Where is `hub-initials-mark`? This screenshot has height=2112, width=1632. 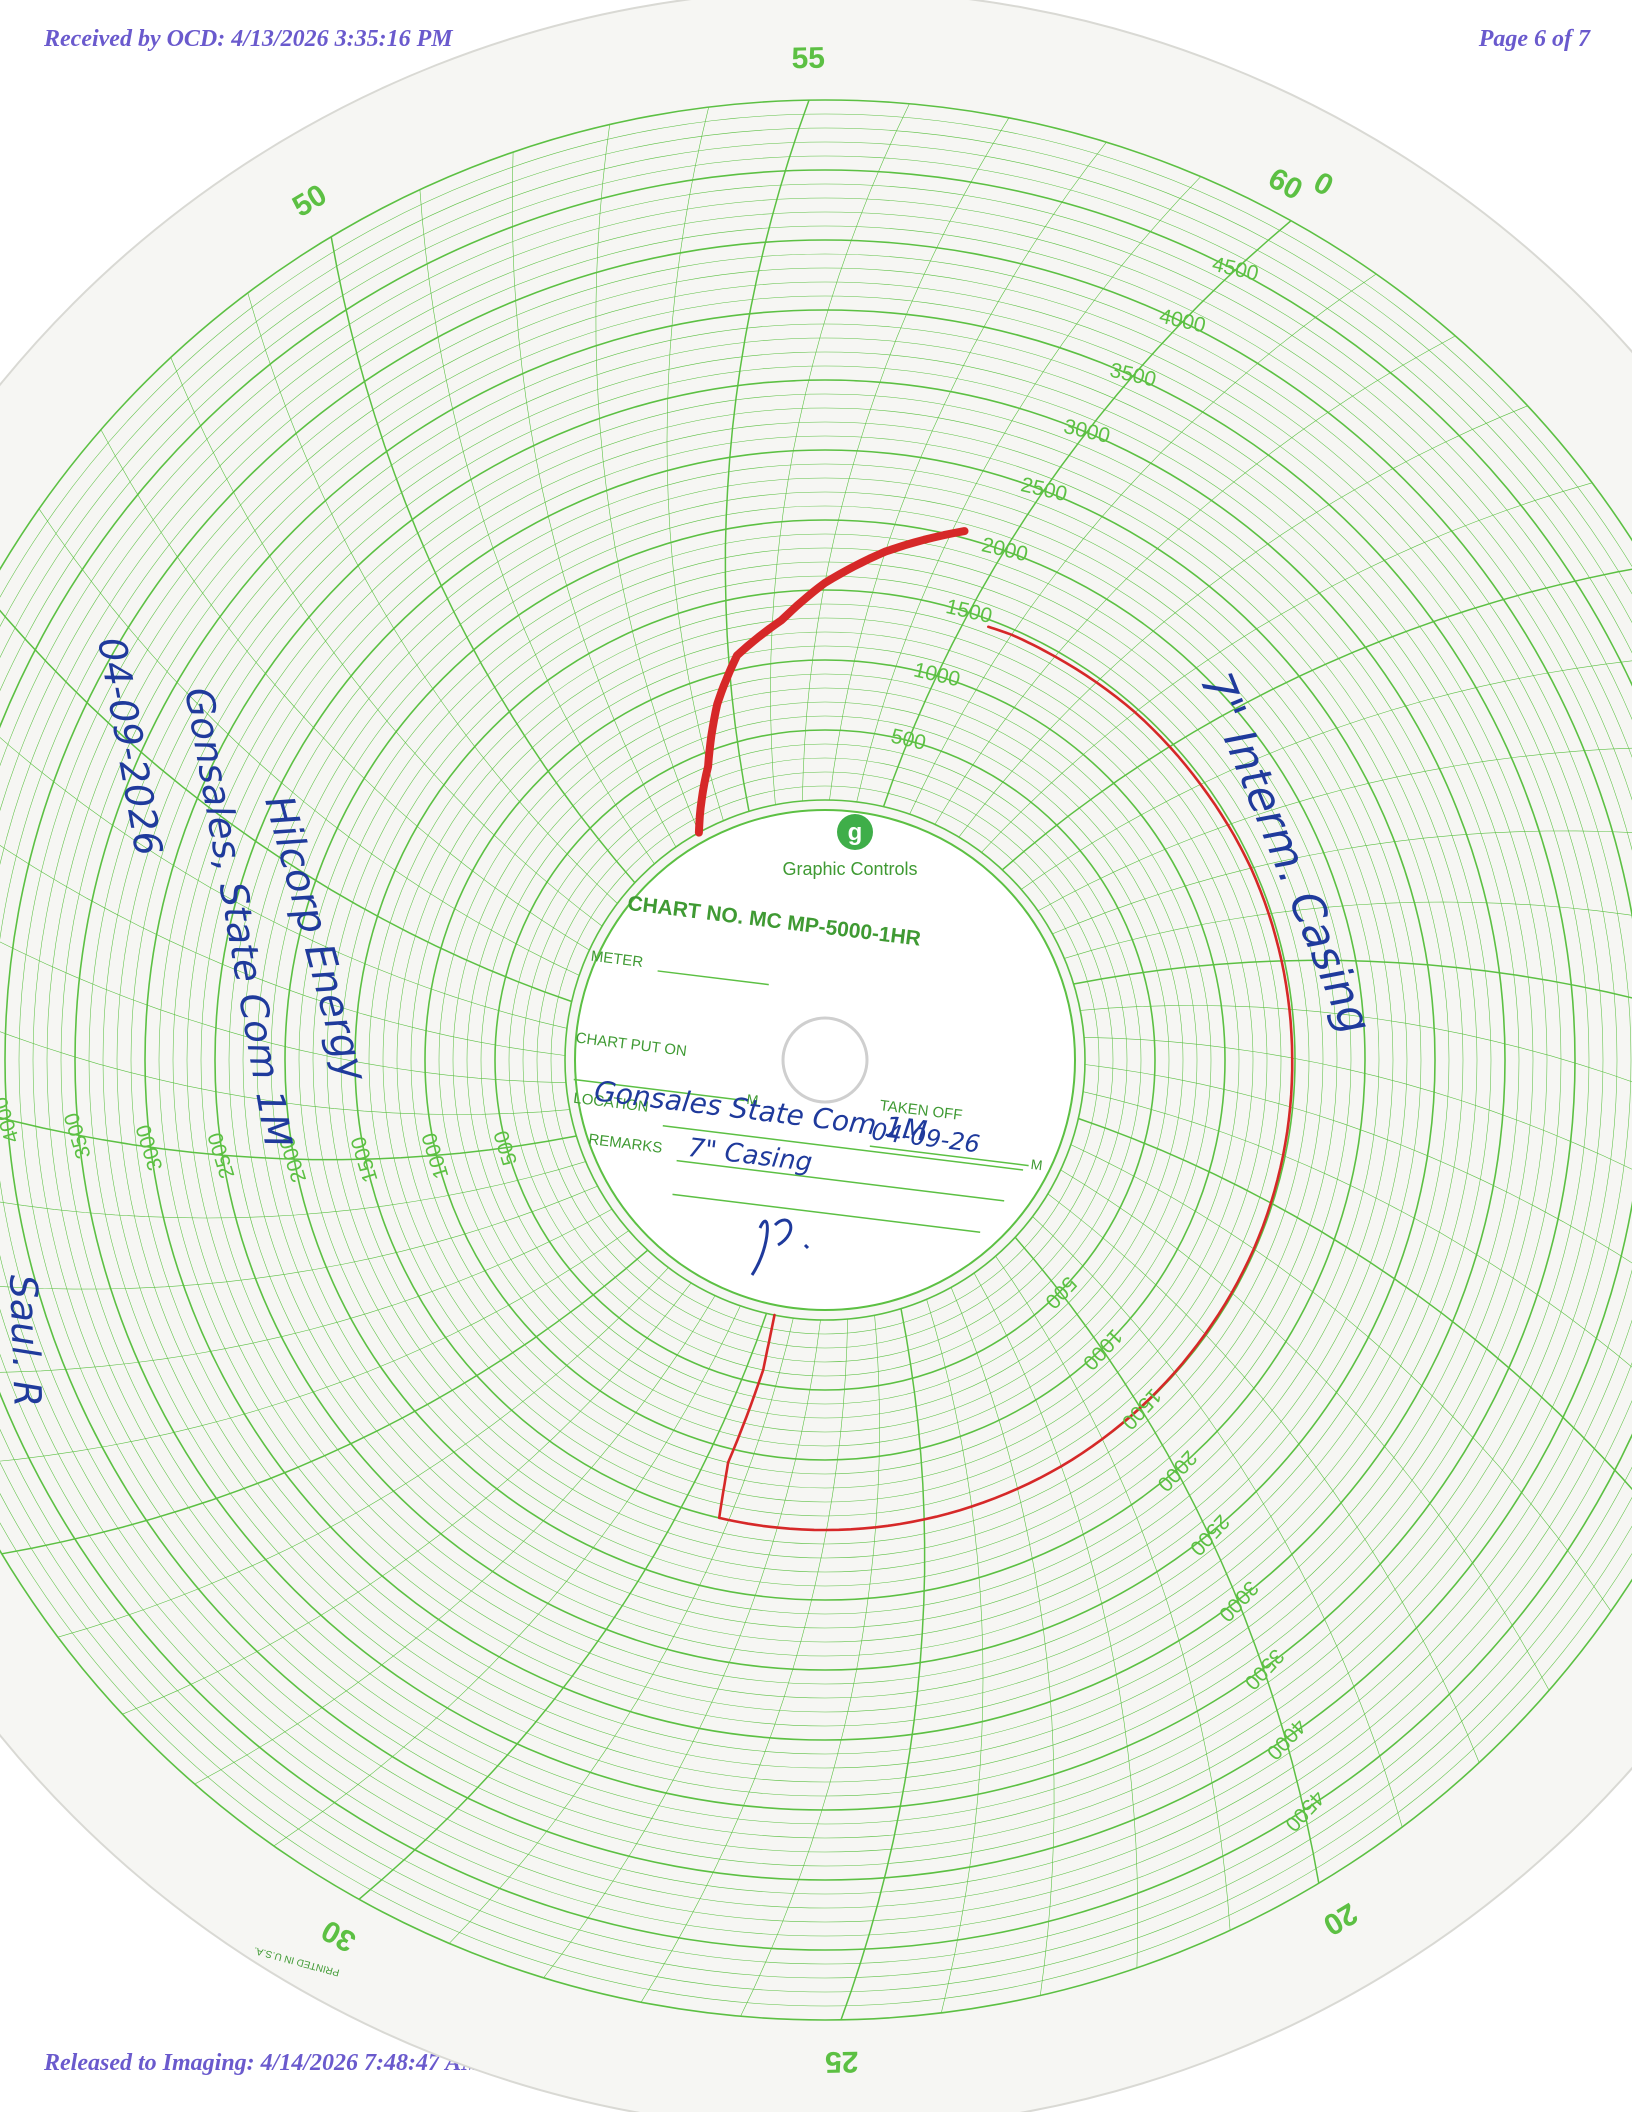 hub-initials-mark is located at coordinates (780, 1247).